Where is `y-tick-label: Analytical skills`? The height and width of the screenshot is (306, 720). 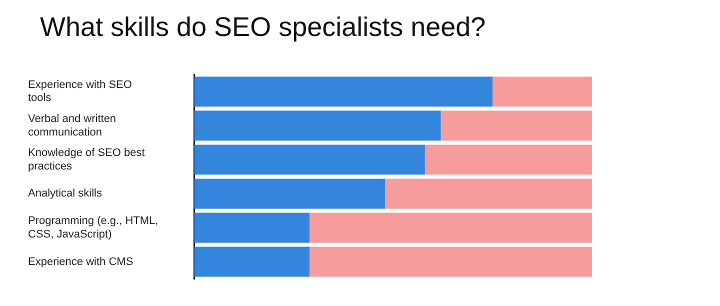 y-tick-label: Analytical skills is located at coordinates (65, 194).